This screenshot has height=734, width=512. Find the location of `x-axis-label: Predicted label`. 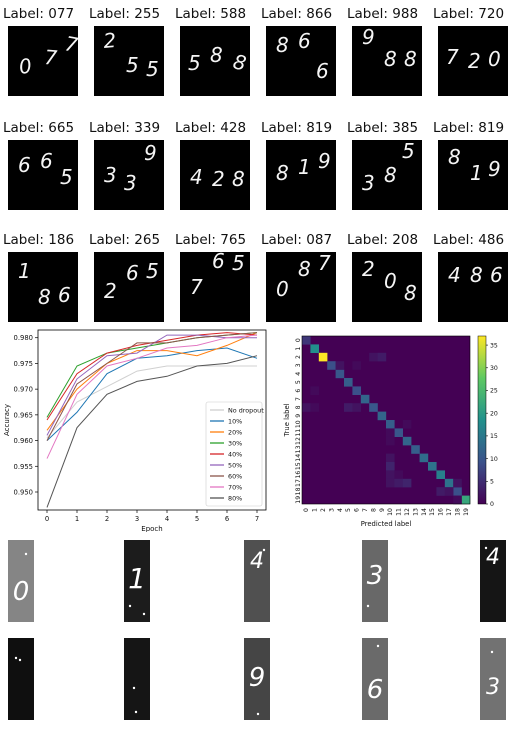

x-axis-label: Predicted label is located at coordinates (386, 524).